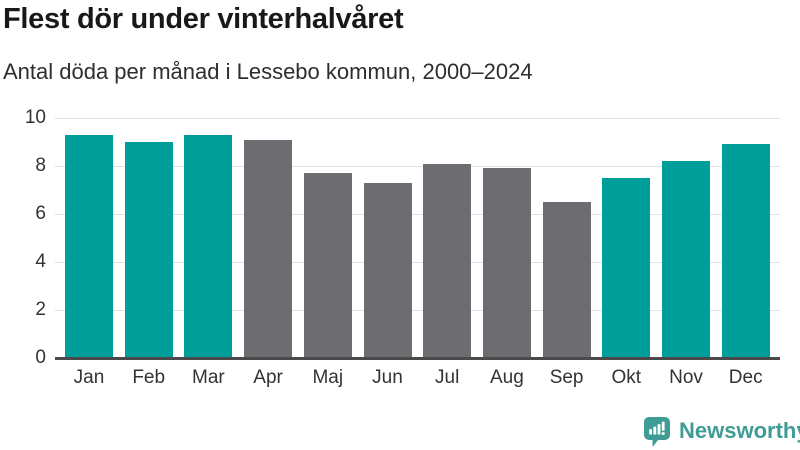  I want to click on bar-okt, so click(626, 268).